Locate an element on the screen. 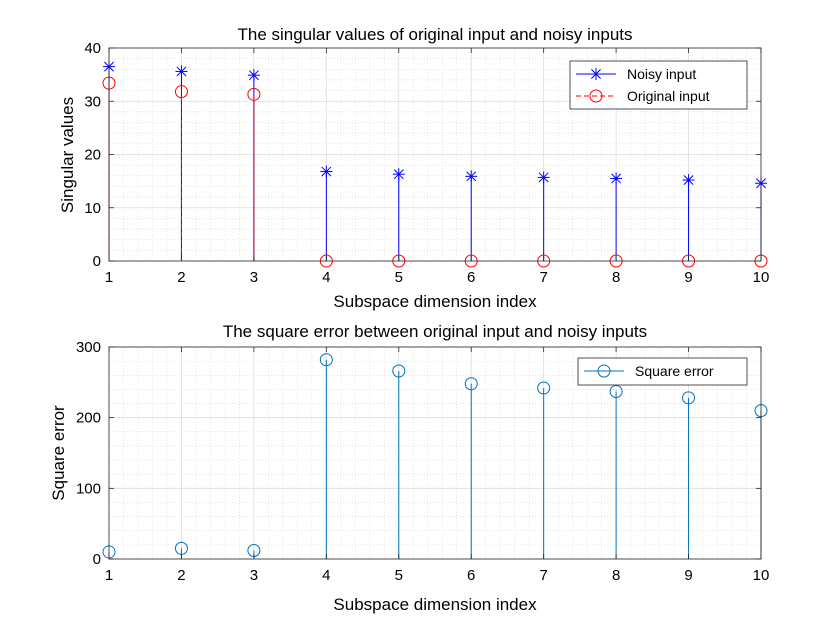 The image size is (840, 630). legend-label: Square error is located at coordinates (674, 371).